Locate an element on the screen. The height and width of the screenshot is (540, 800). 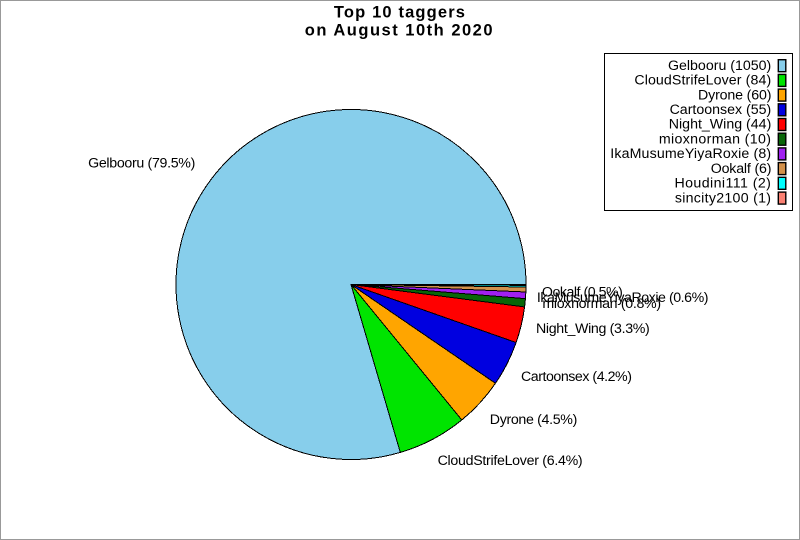
svg-text: Houdini111 (2) is located at coordinates (722, 184).